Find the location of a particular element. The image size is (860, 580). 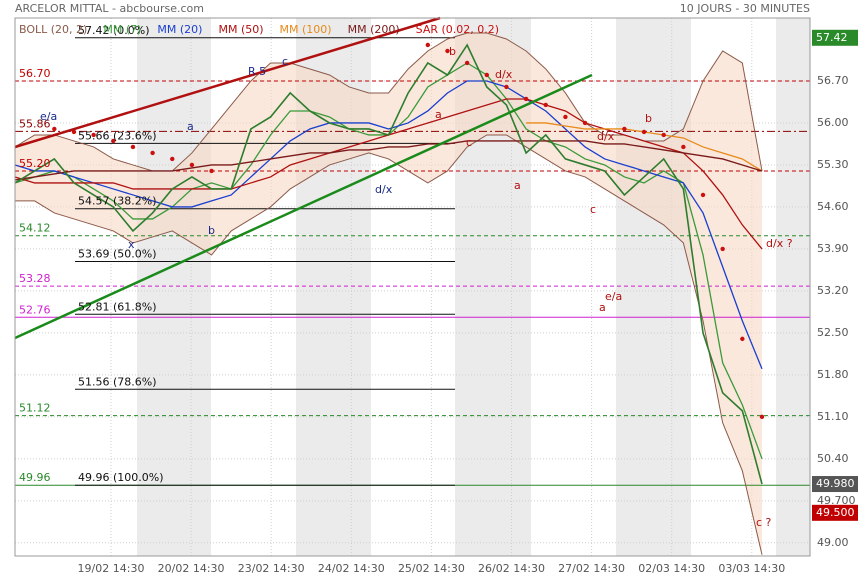

y-tick-label: 51.80 is located at coordinates (833, 374).